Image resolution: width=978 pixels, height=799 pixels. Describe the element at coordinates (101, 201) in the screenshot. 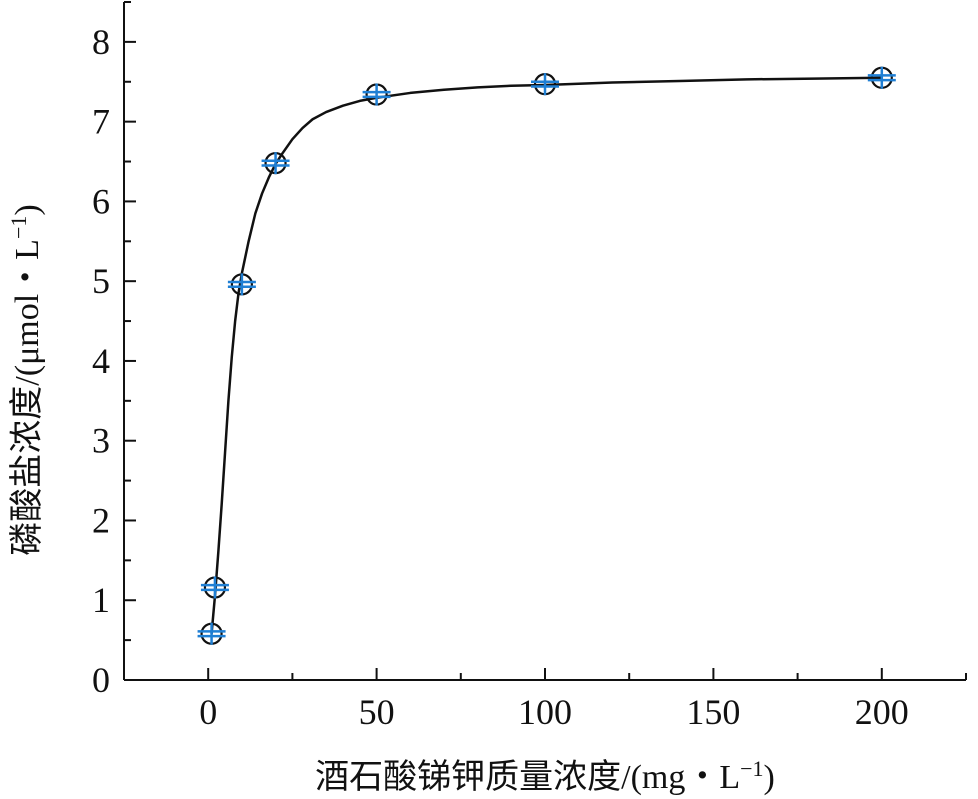

I see `y-tick-label: 6` at that location.